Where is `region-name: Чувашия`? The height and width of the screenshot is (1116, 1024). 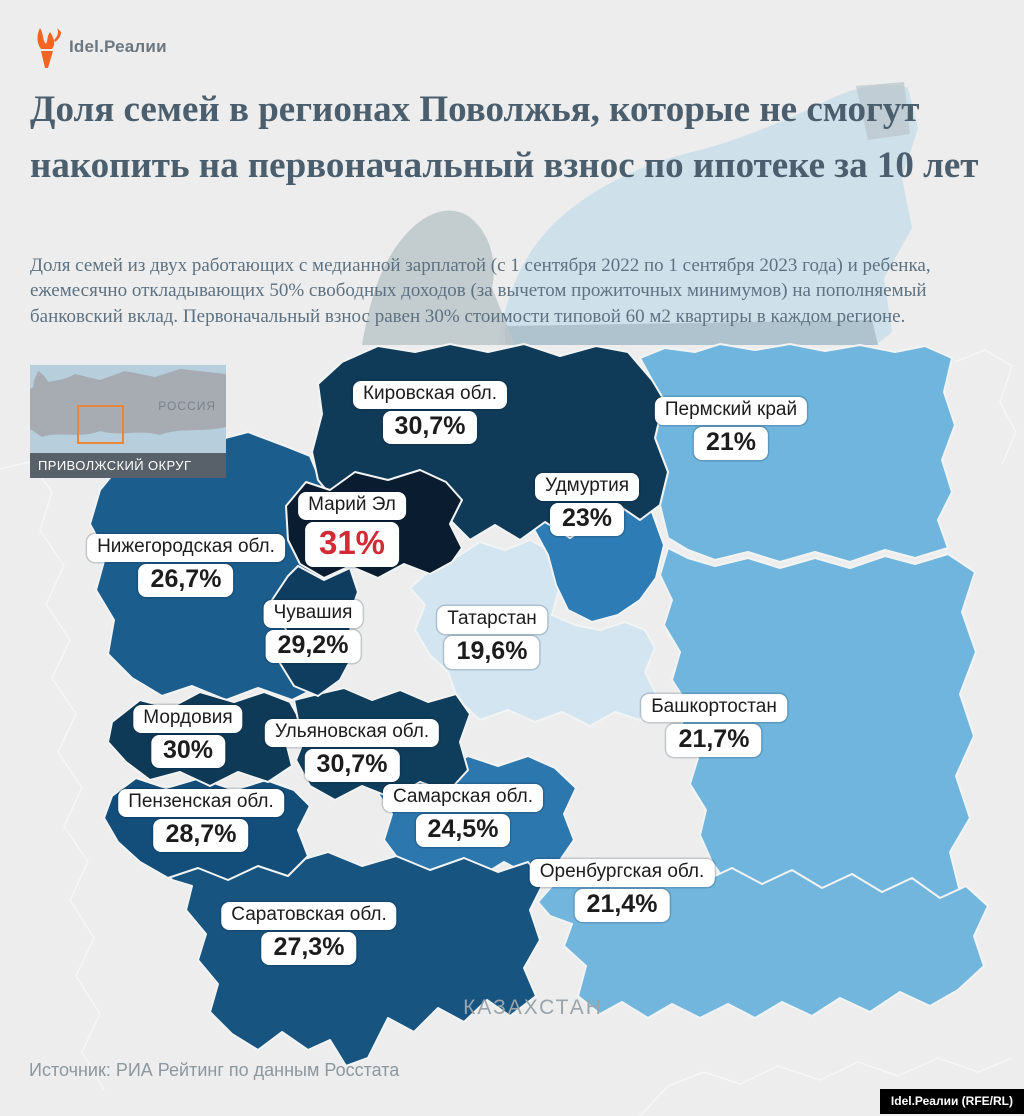
region-name: Чувашия is located at coordinates (313, 614).